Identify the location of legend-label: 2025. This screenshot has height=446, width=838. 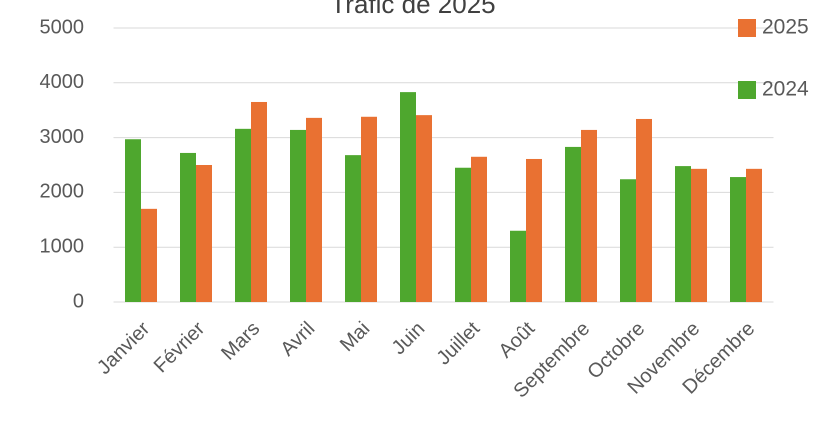
(785, 27).